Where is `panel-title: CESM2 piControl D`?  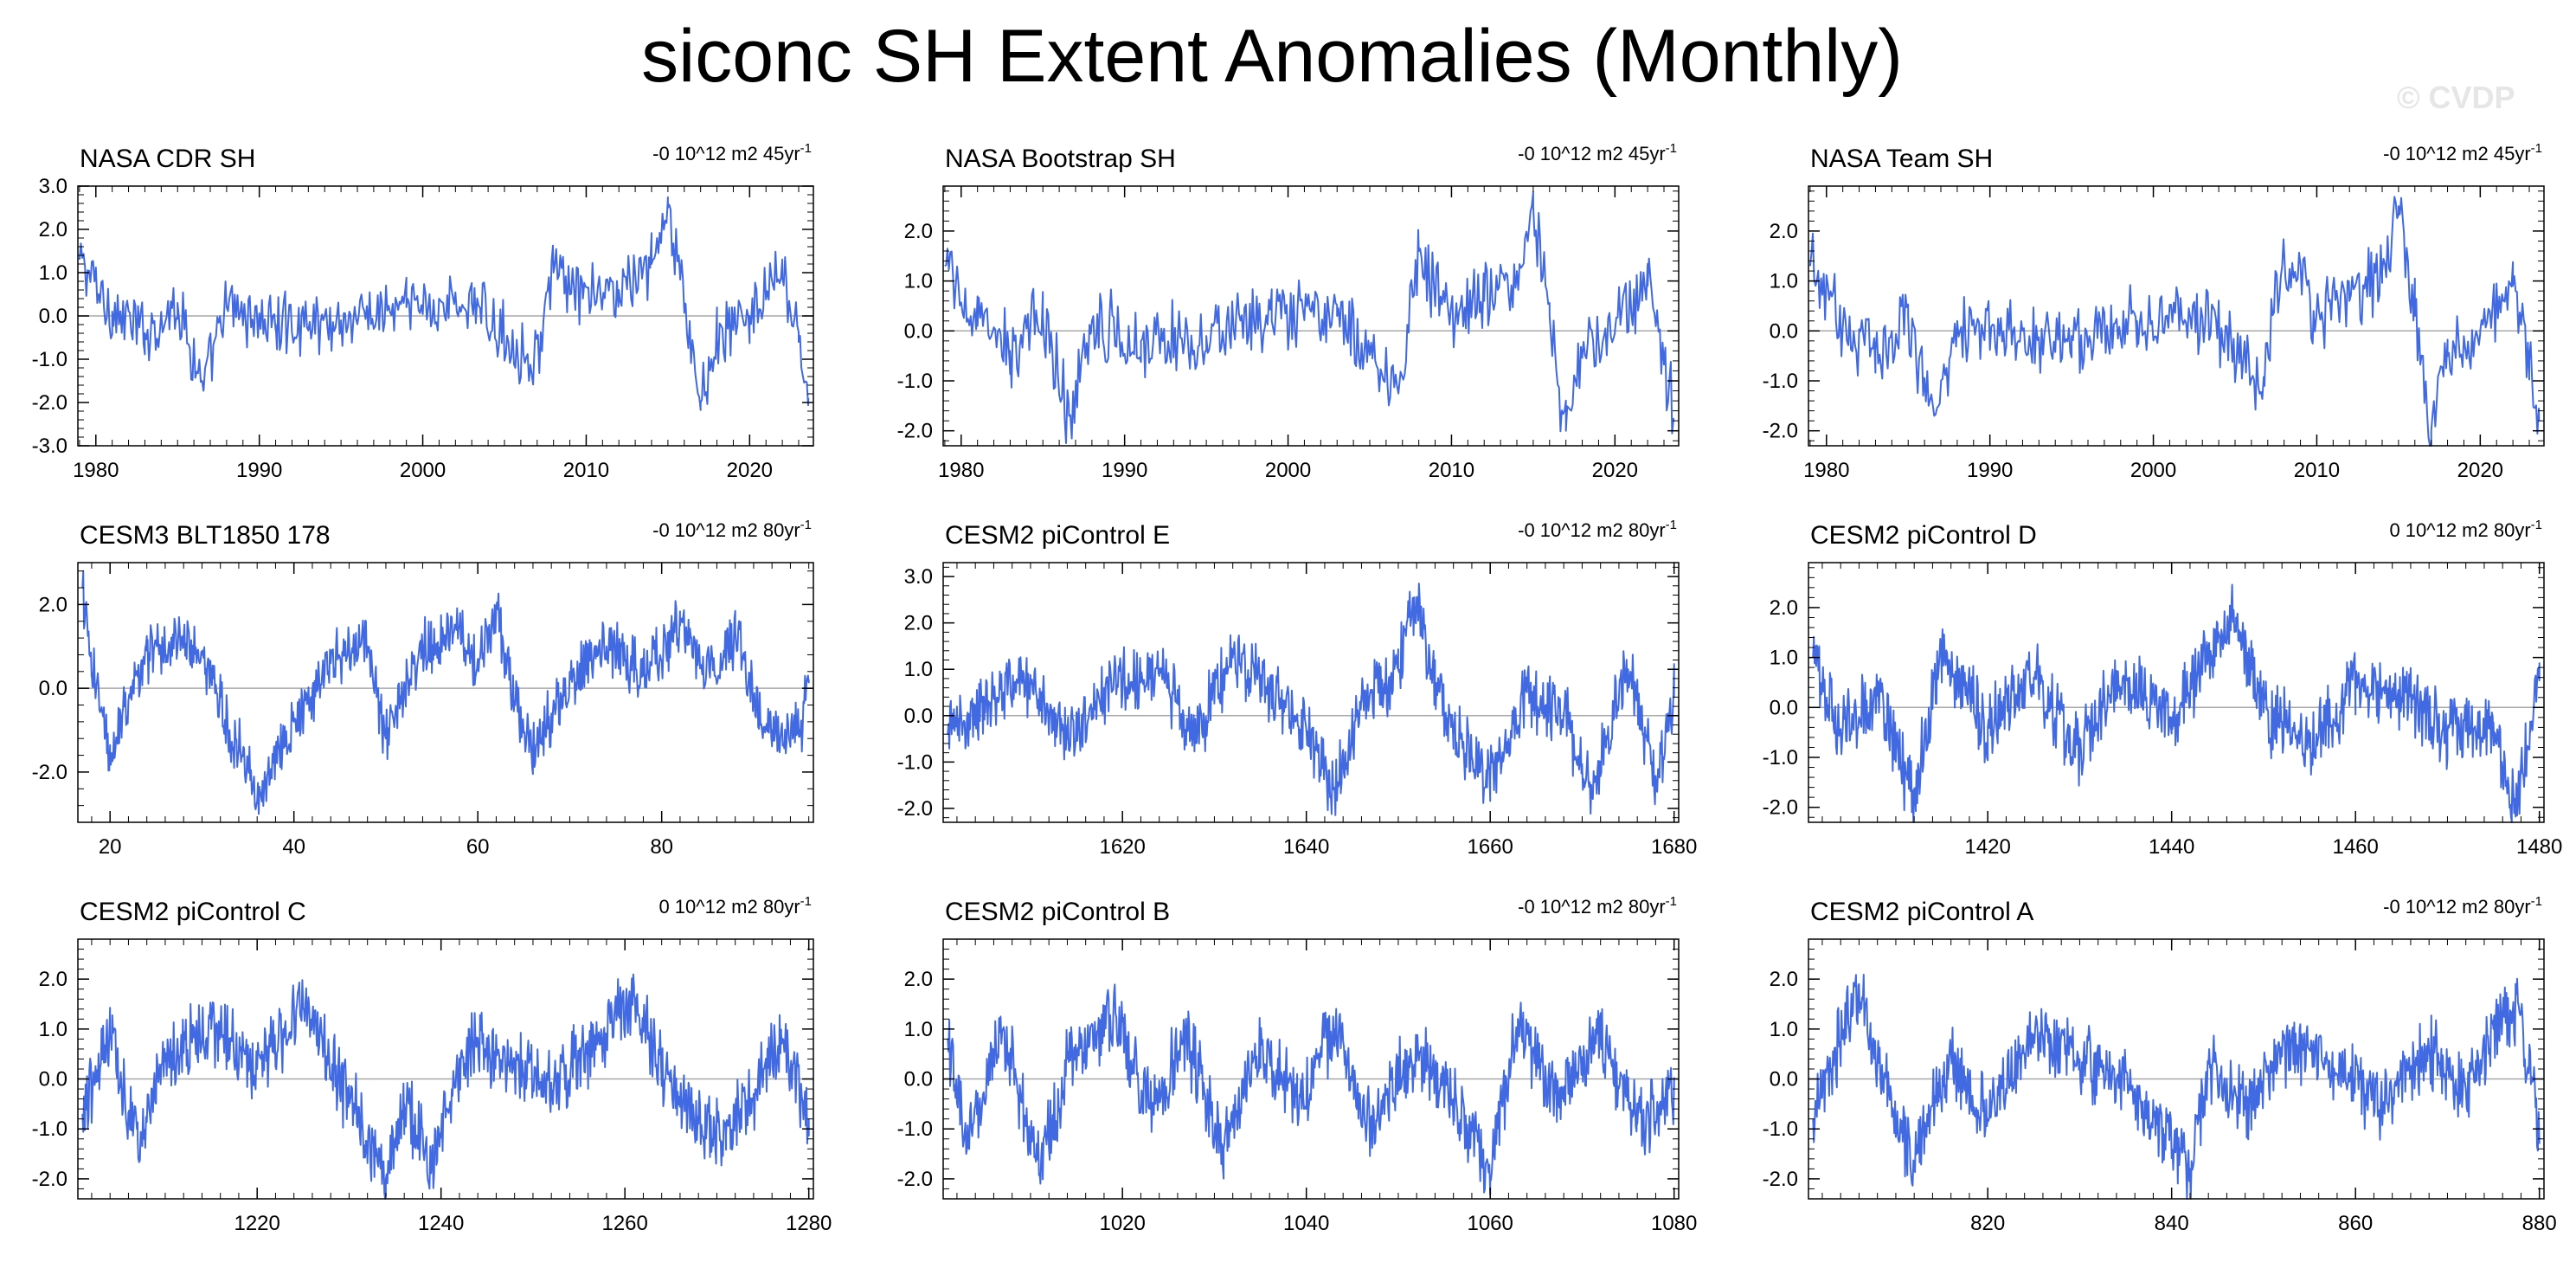 panel-title: CESM2 piControl D is located at coordinates (1924, 535).